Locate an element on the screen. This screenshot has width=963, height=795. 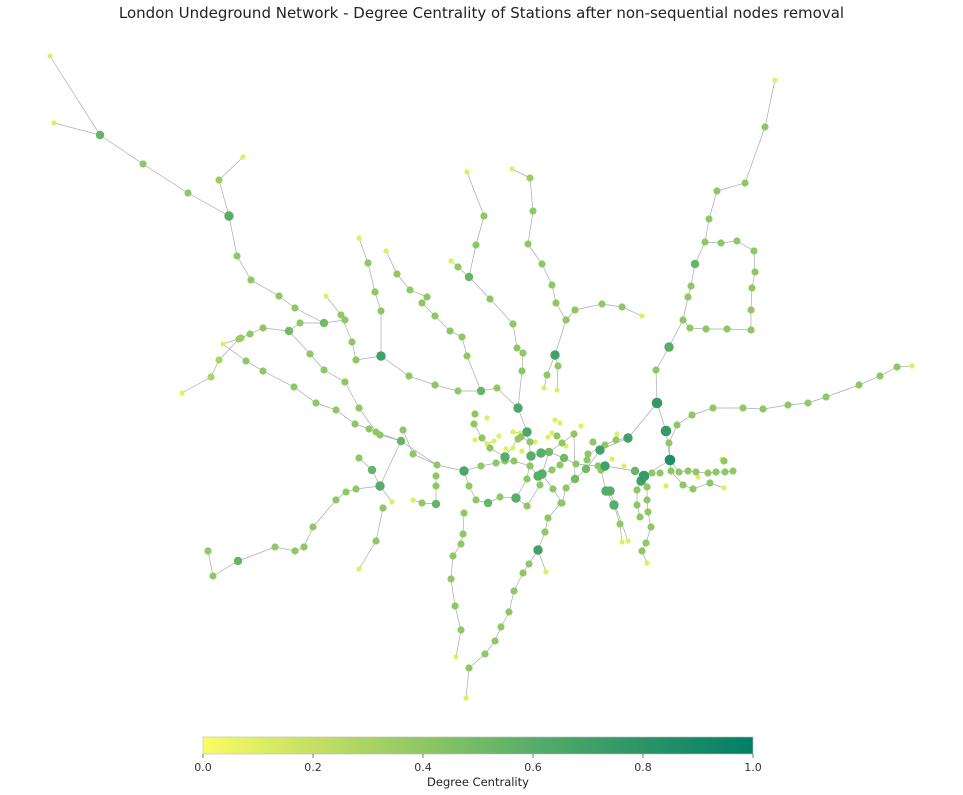
colorbar-tick-label: 1.0 is located at coordinates (753, 767).